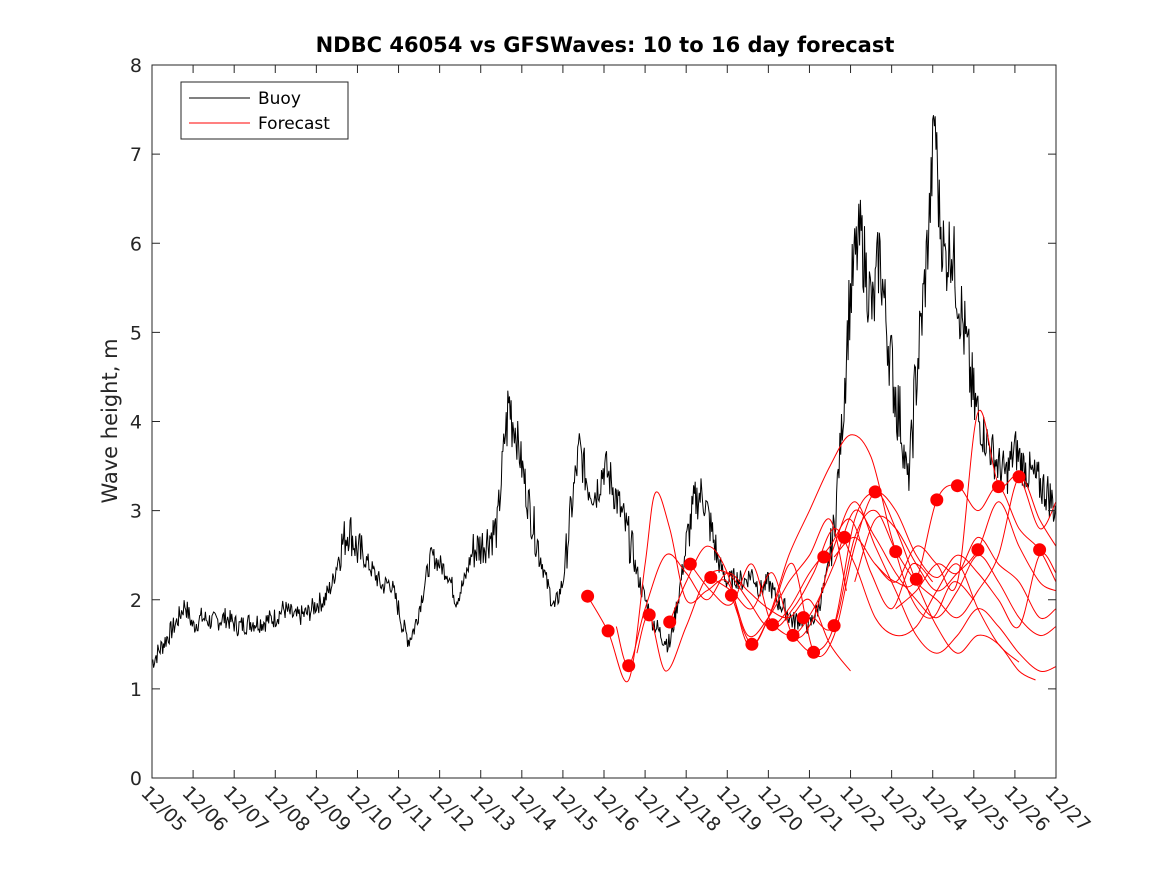 This screenshot has height=875, width=1167. Describe the element at coordinates (110, 420) in the screenshot. I see `y-axis-label: Wave height, m` at that location.